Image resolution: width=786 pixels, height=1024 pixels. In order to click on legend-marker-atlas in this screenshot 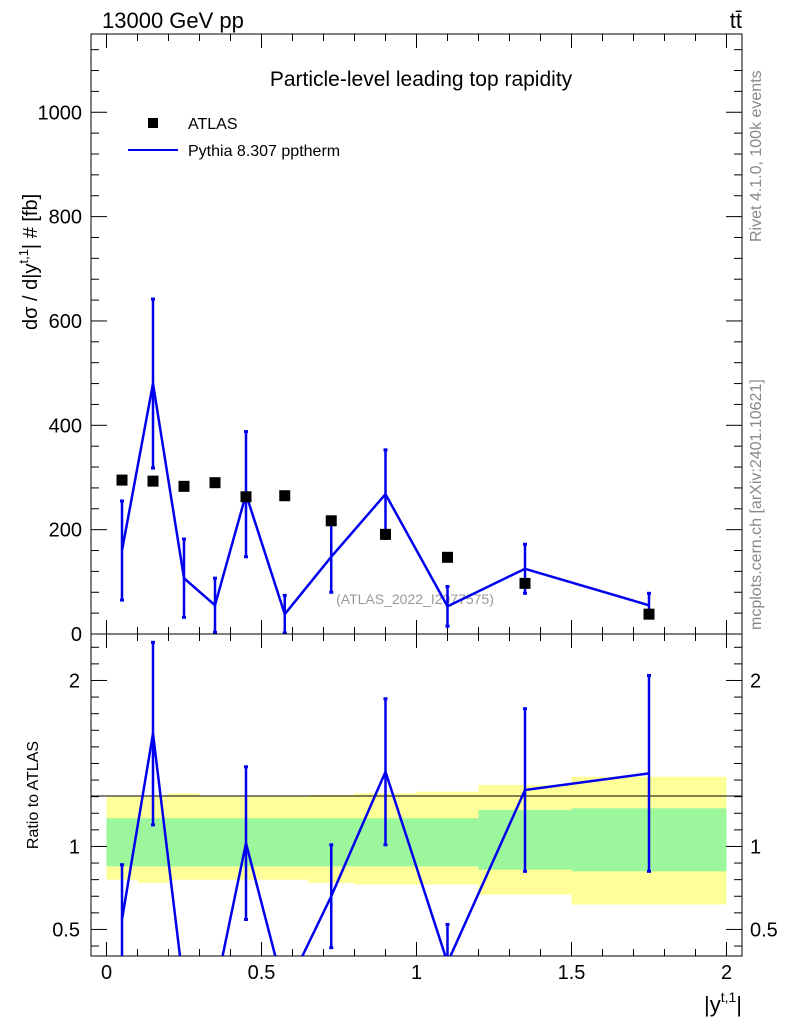, I will do `click(153, 123)`.